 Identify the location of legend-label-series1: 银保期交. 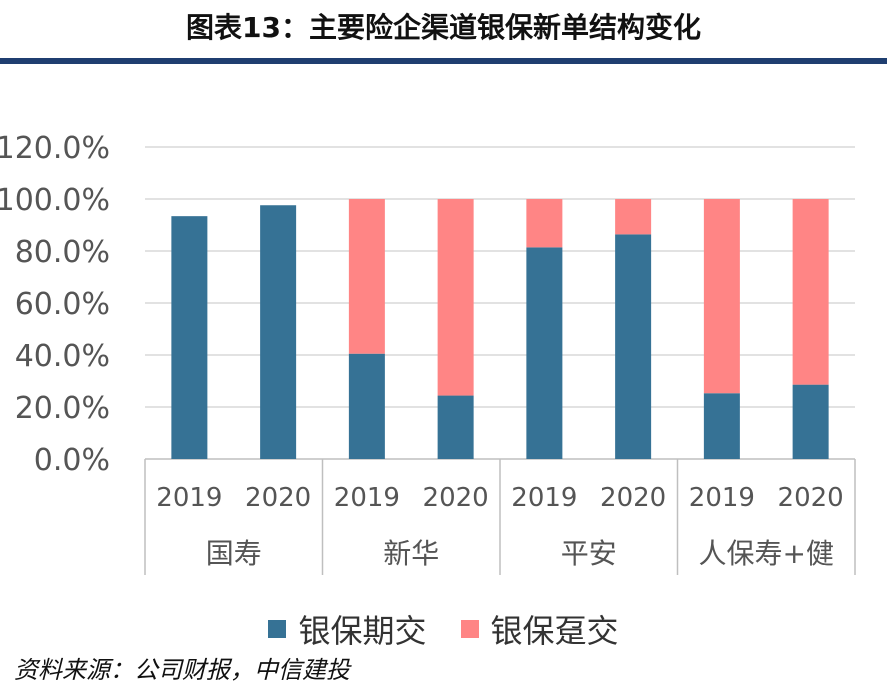
(362, 631).